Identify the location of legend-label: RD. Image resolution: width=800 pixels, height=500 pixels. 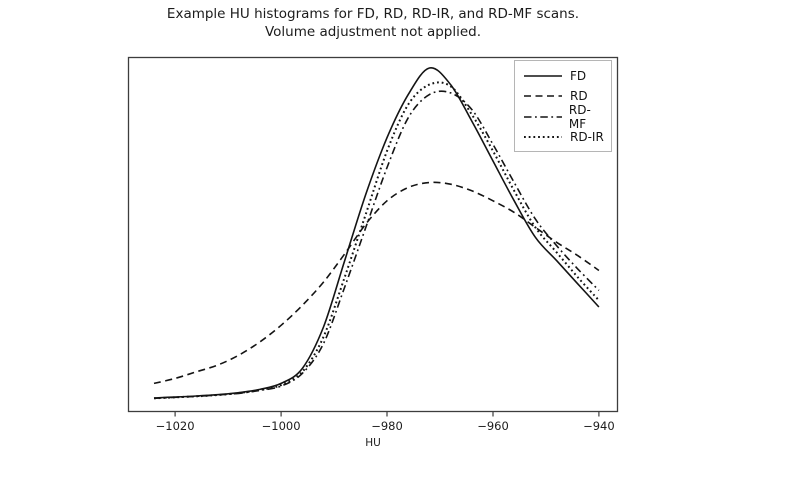
(579, 96).